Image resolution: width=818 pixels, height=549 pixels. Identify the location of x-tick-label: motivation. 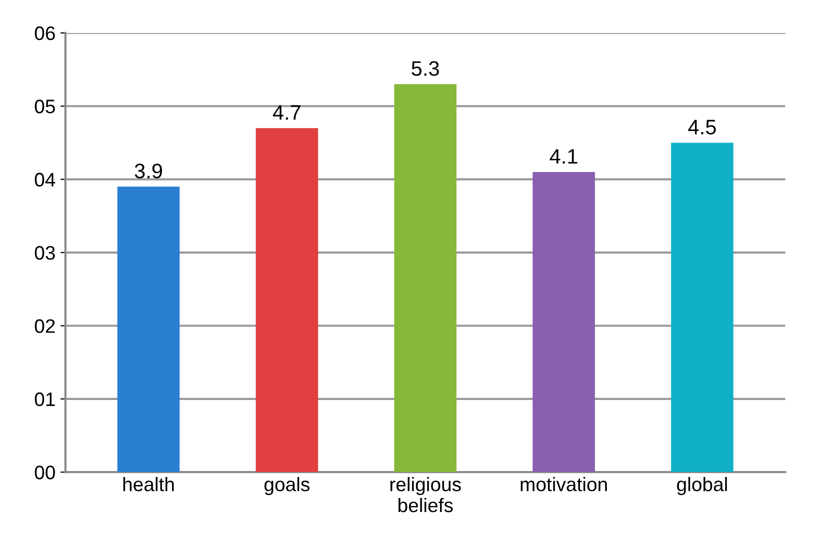
(563, 484).